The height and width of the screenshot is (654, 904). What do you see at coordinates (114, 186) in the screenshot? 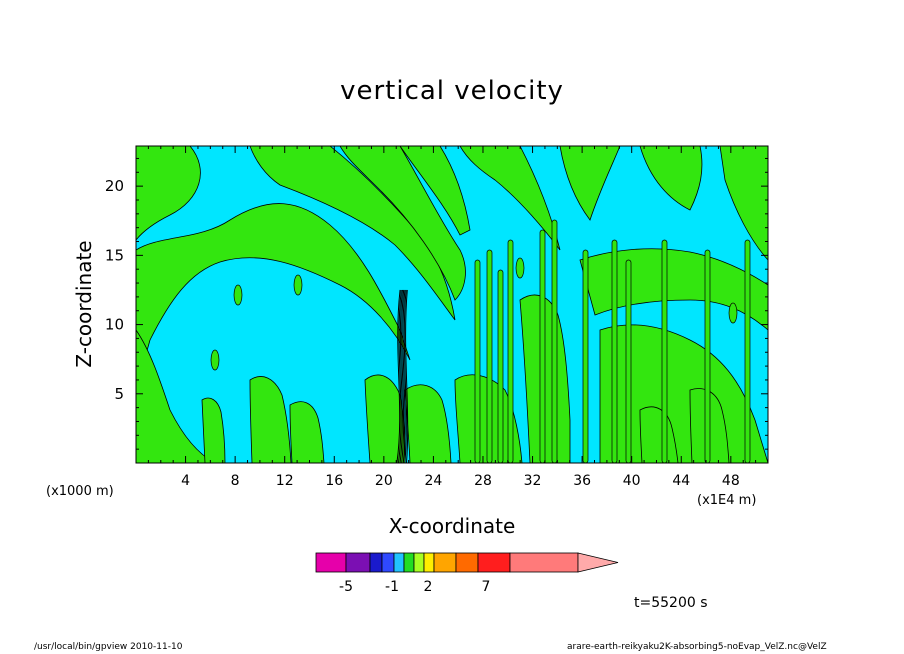
I see `y-tick-label: 20` at bounding box center [114, 186].